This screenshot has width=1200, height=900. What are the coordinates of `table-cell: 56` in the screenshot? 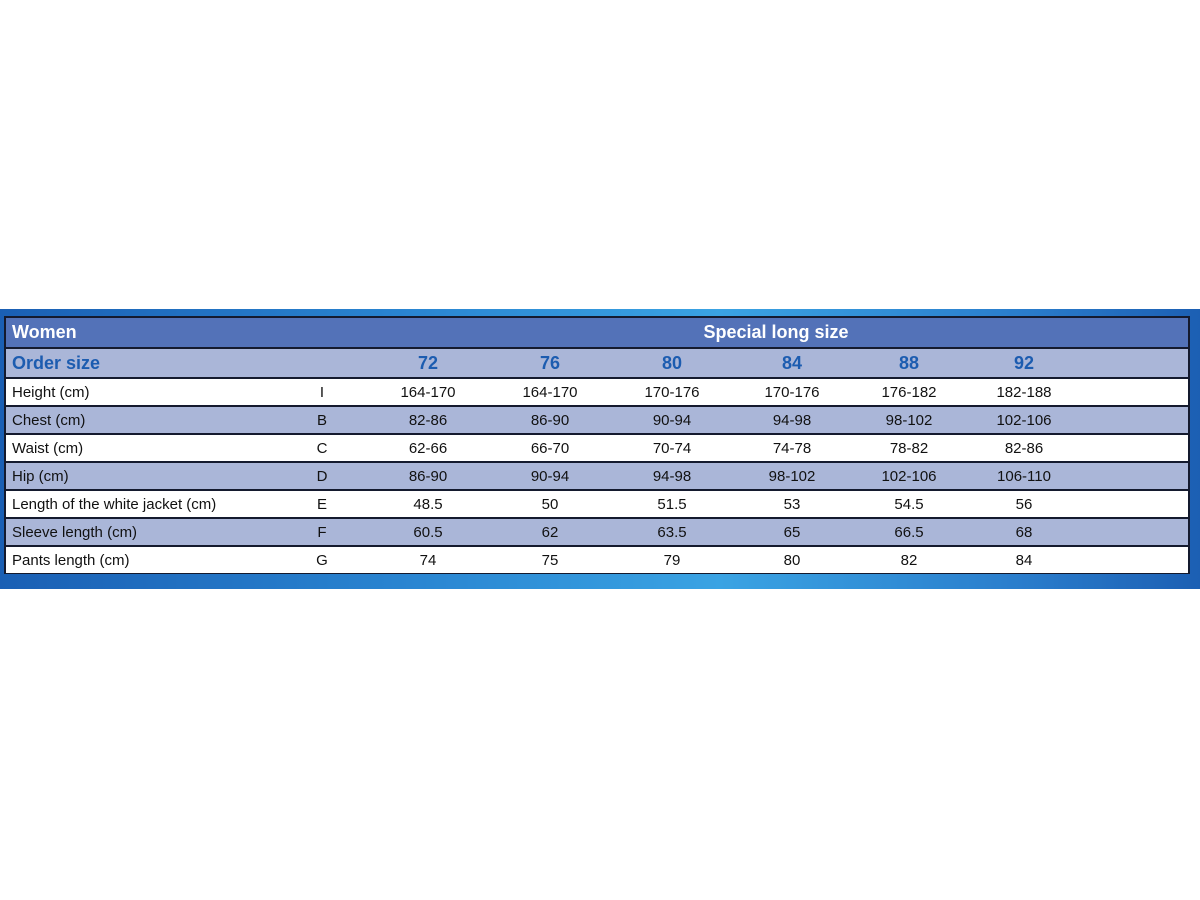 It's located at (1024, 504).